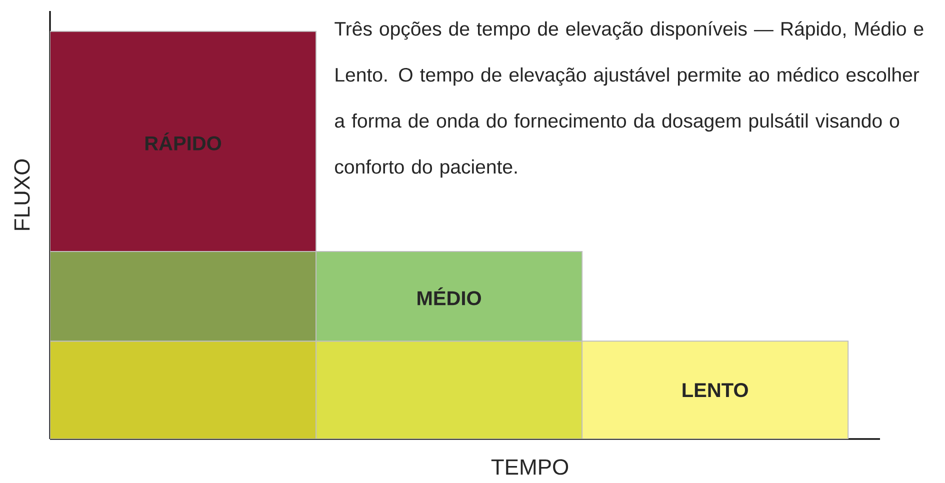 The height and width of the screenshot is (483, 945). What do you see at coordinates (529, 467) in the screenshot?
I see `x-axis-title: TEMPO` at bounding box center [529, 467].